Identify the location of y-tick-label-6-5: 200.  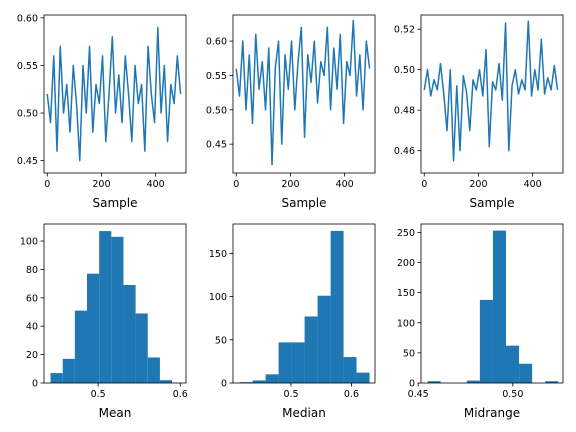
(406, 263).